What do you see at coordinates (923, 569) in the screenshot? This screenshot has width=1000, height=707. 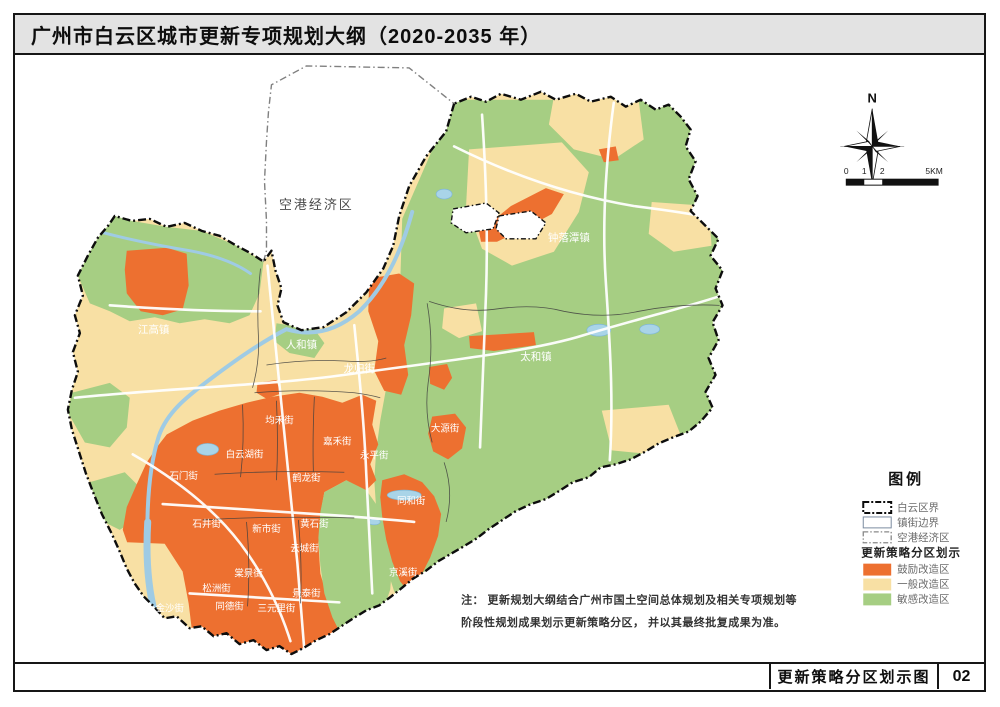 I see `legend-item-encouraged: 鼓励改造区` at bounding box center [923, 569].